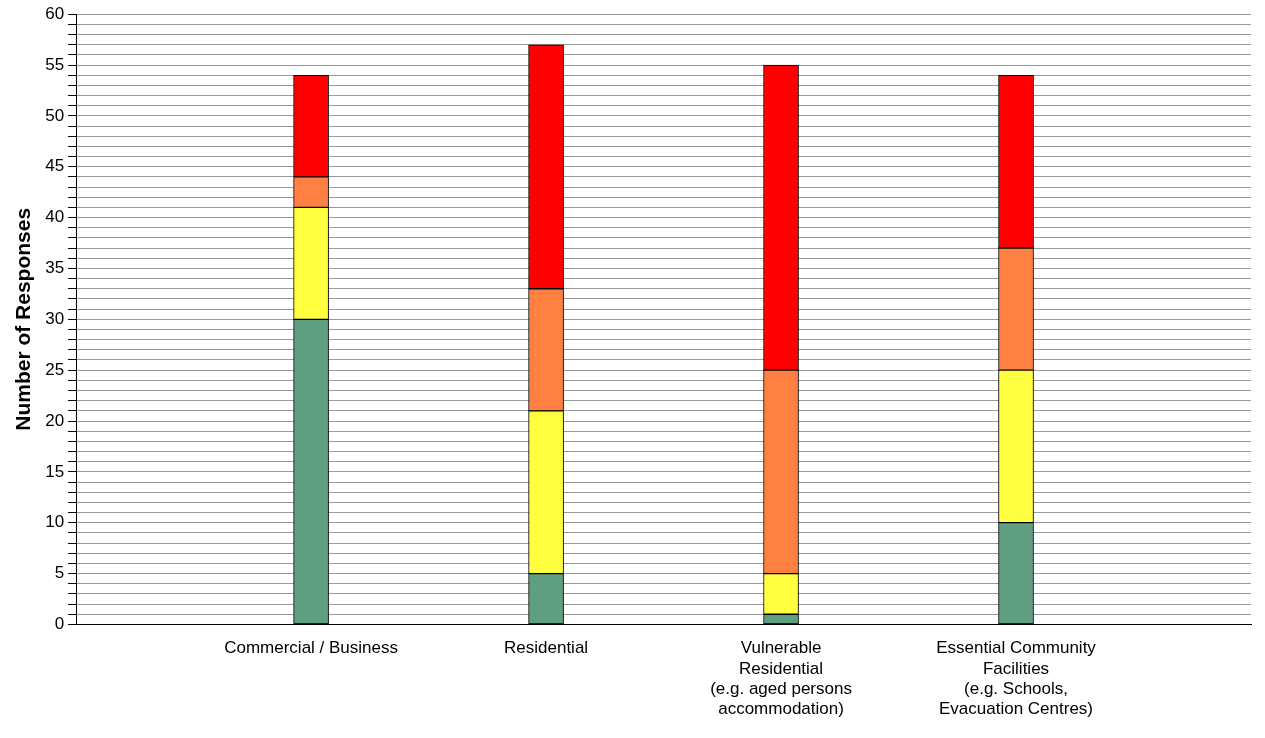  Describe the element at coordinates (55, 268) in the screenshot. I see `y-tick-label: 35` at that location.